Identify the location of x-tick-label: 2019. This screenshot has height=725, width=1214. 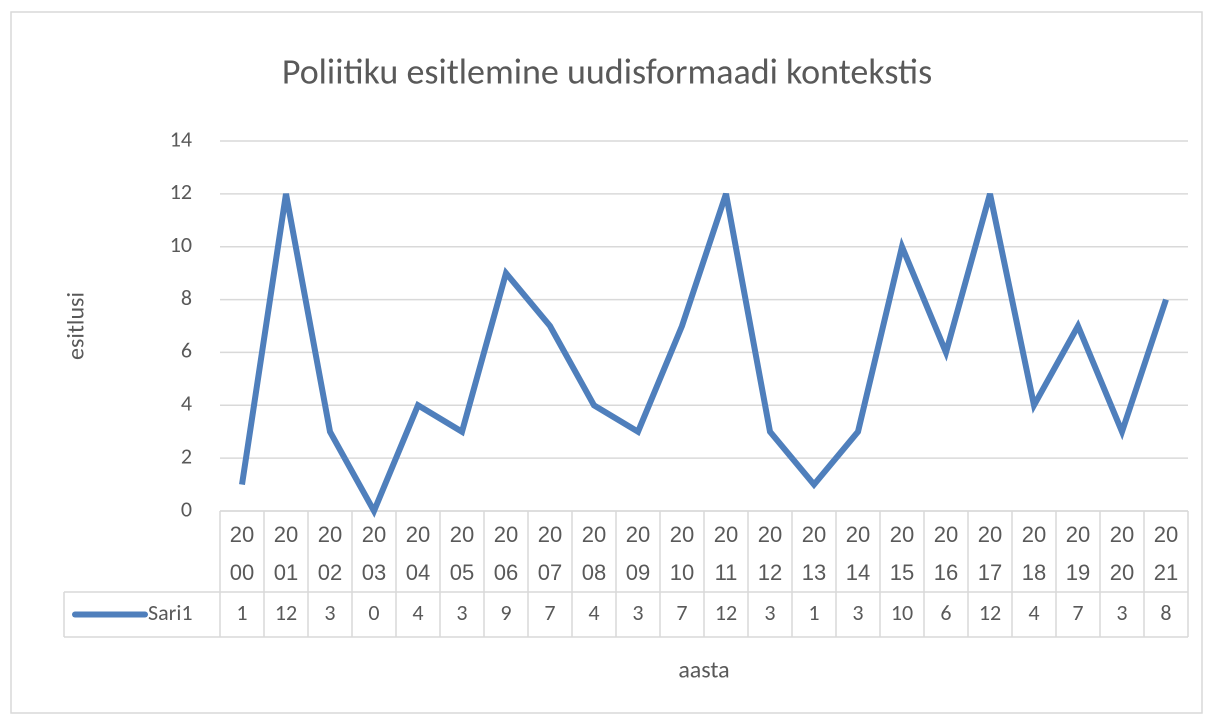
(1078, 553).